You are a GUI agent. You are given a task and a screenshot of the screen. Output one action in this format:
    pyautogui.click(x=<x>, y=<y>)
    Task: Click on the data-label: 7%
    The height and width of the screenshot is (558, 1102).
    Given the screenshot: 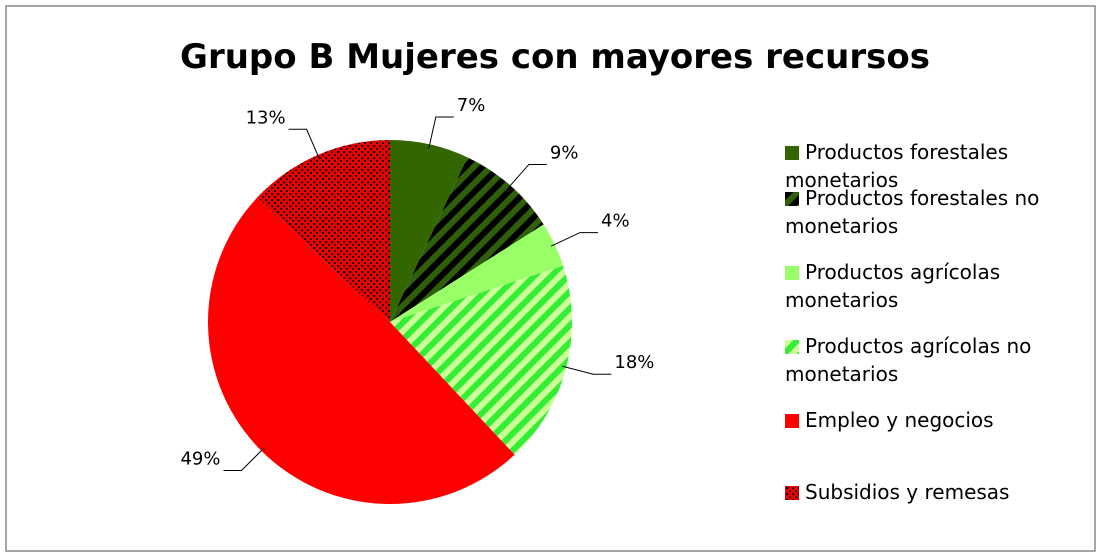 What is the action you would take?
    pyautogui.click(x=471, y=105)
    